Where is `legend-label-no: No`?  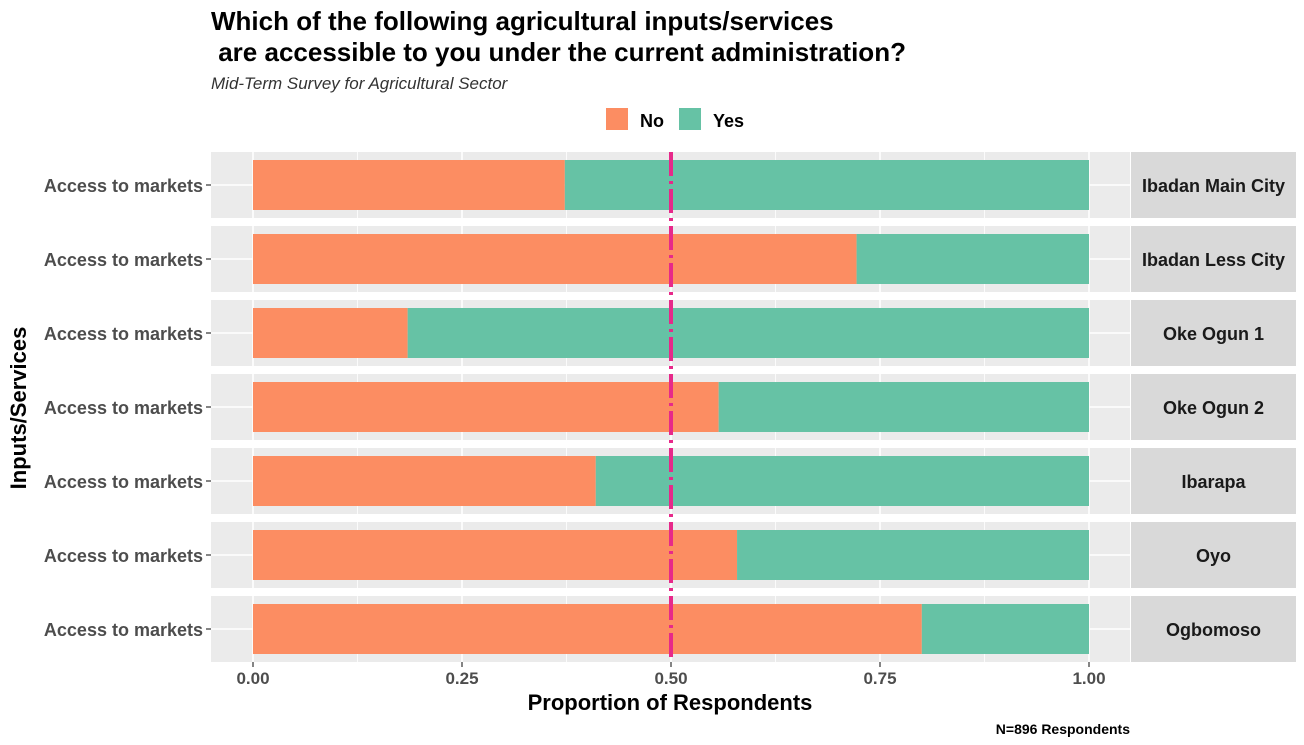
legend-label-no: No is located at coordinates (652, 121).